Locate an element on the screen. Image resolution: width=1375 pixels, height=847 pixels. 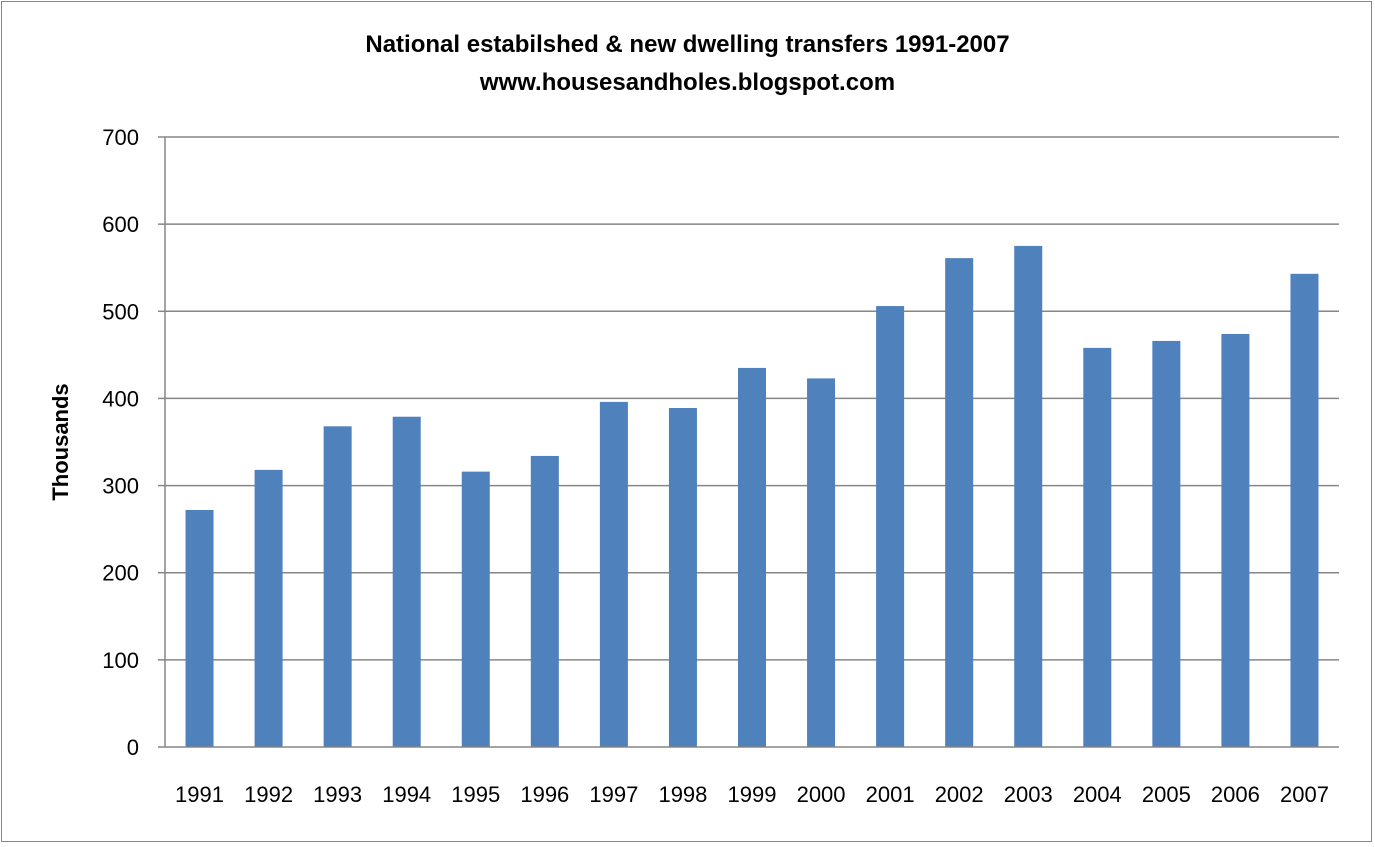
y-tick-label: 400 is located at coordinates (120, 398).